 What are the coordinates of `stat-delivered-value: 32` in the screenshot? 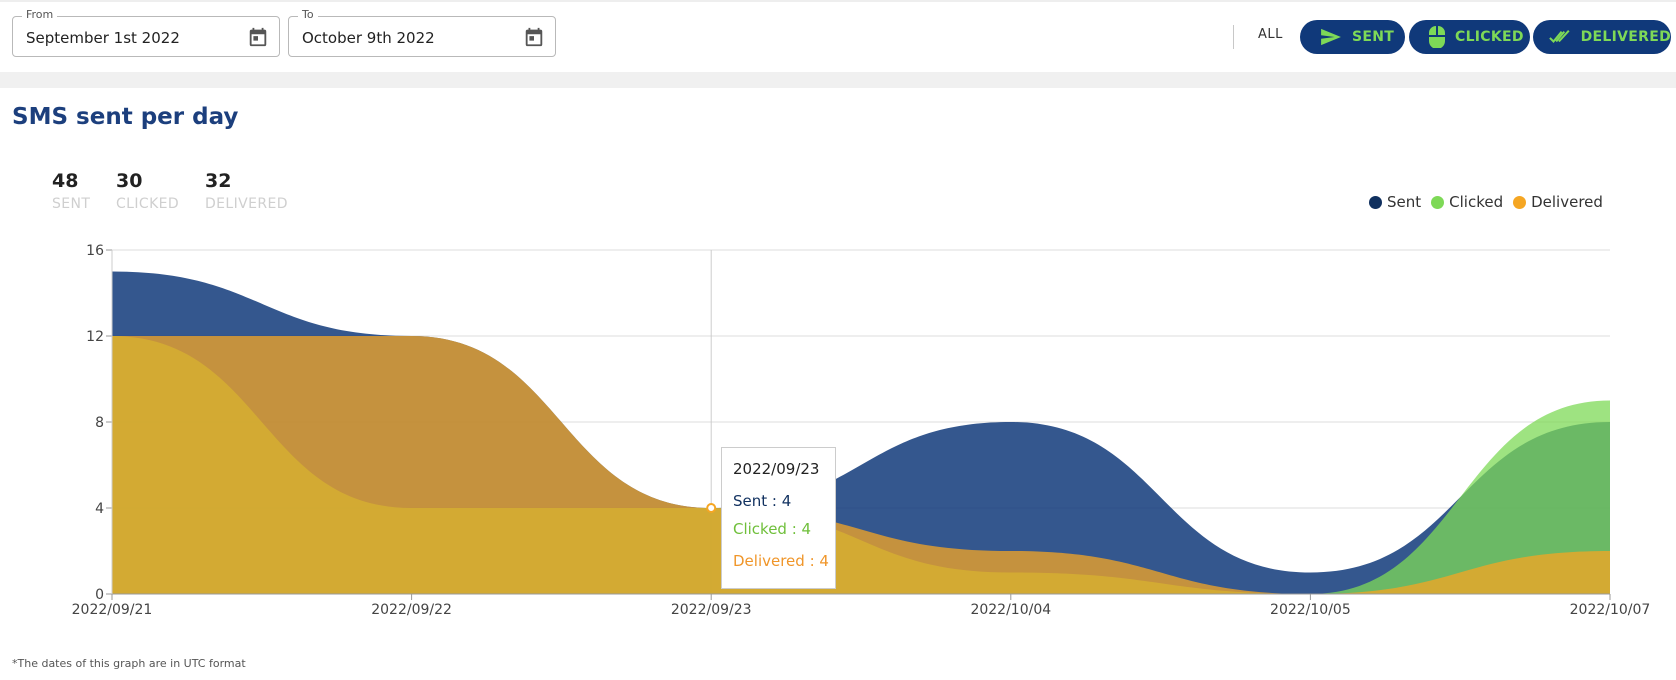 It's located at (218, 181).